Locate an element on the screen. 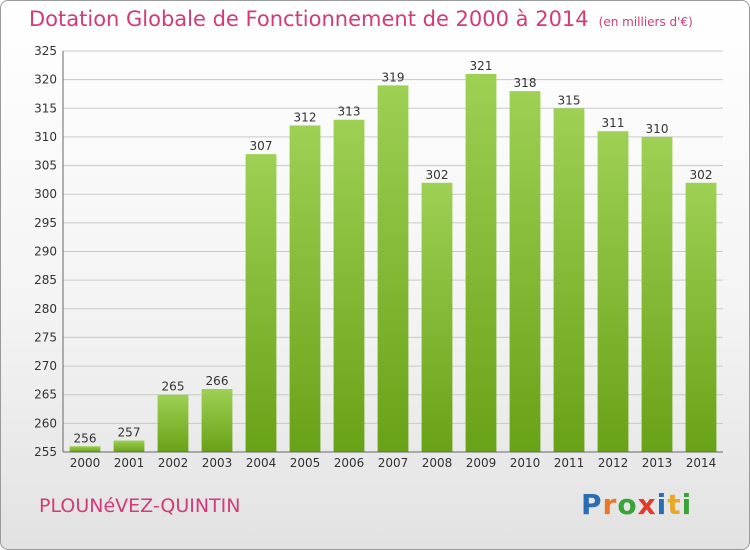  bar-2000 is located at coordinates (85, 449).